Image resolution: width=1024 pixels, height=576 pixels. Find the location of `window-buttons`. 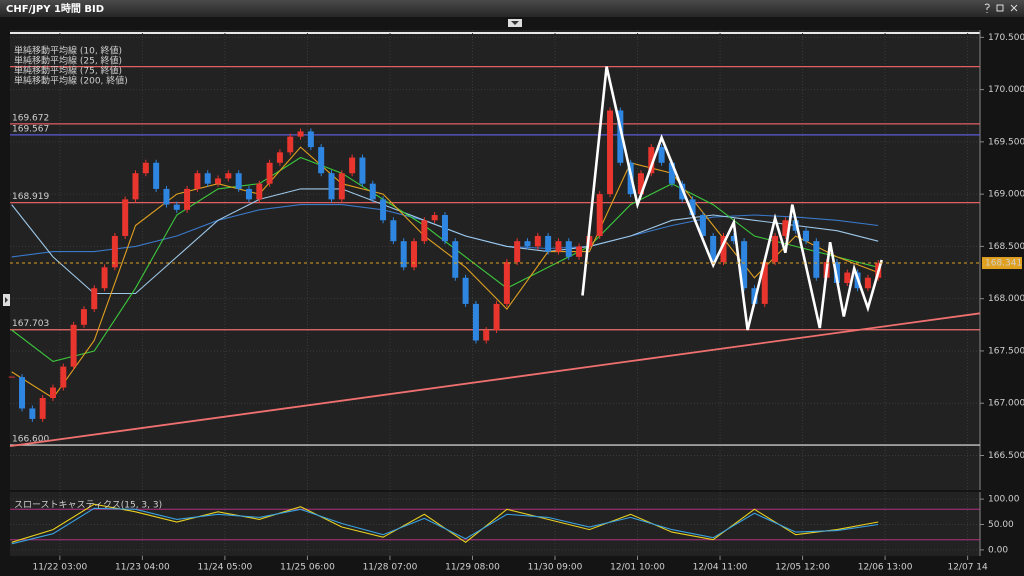

window-buttons is located at coordinates (1001, 8).